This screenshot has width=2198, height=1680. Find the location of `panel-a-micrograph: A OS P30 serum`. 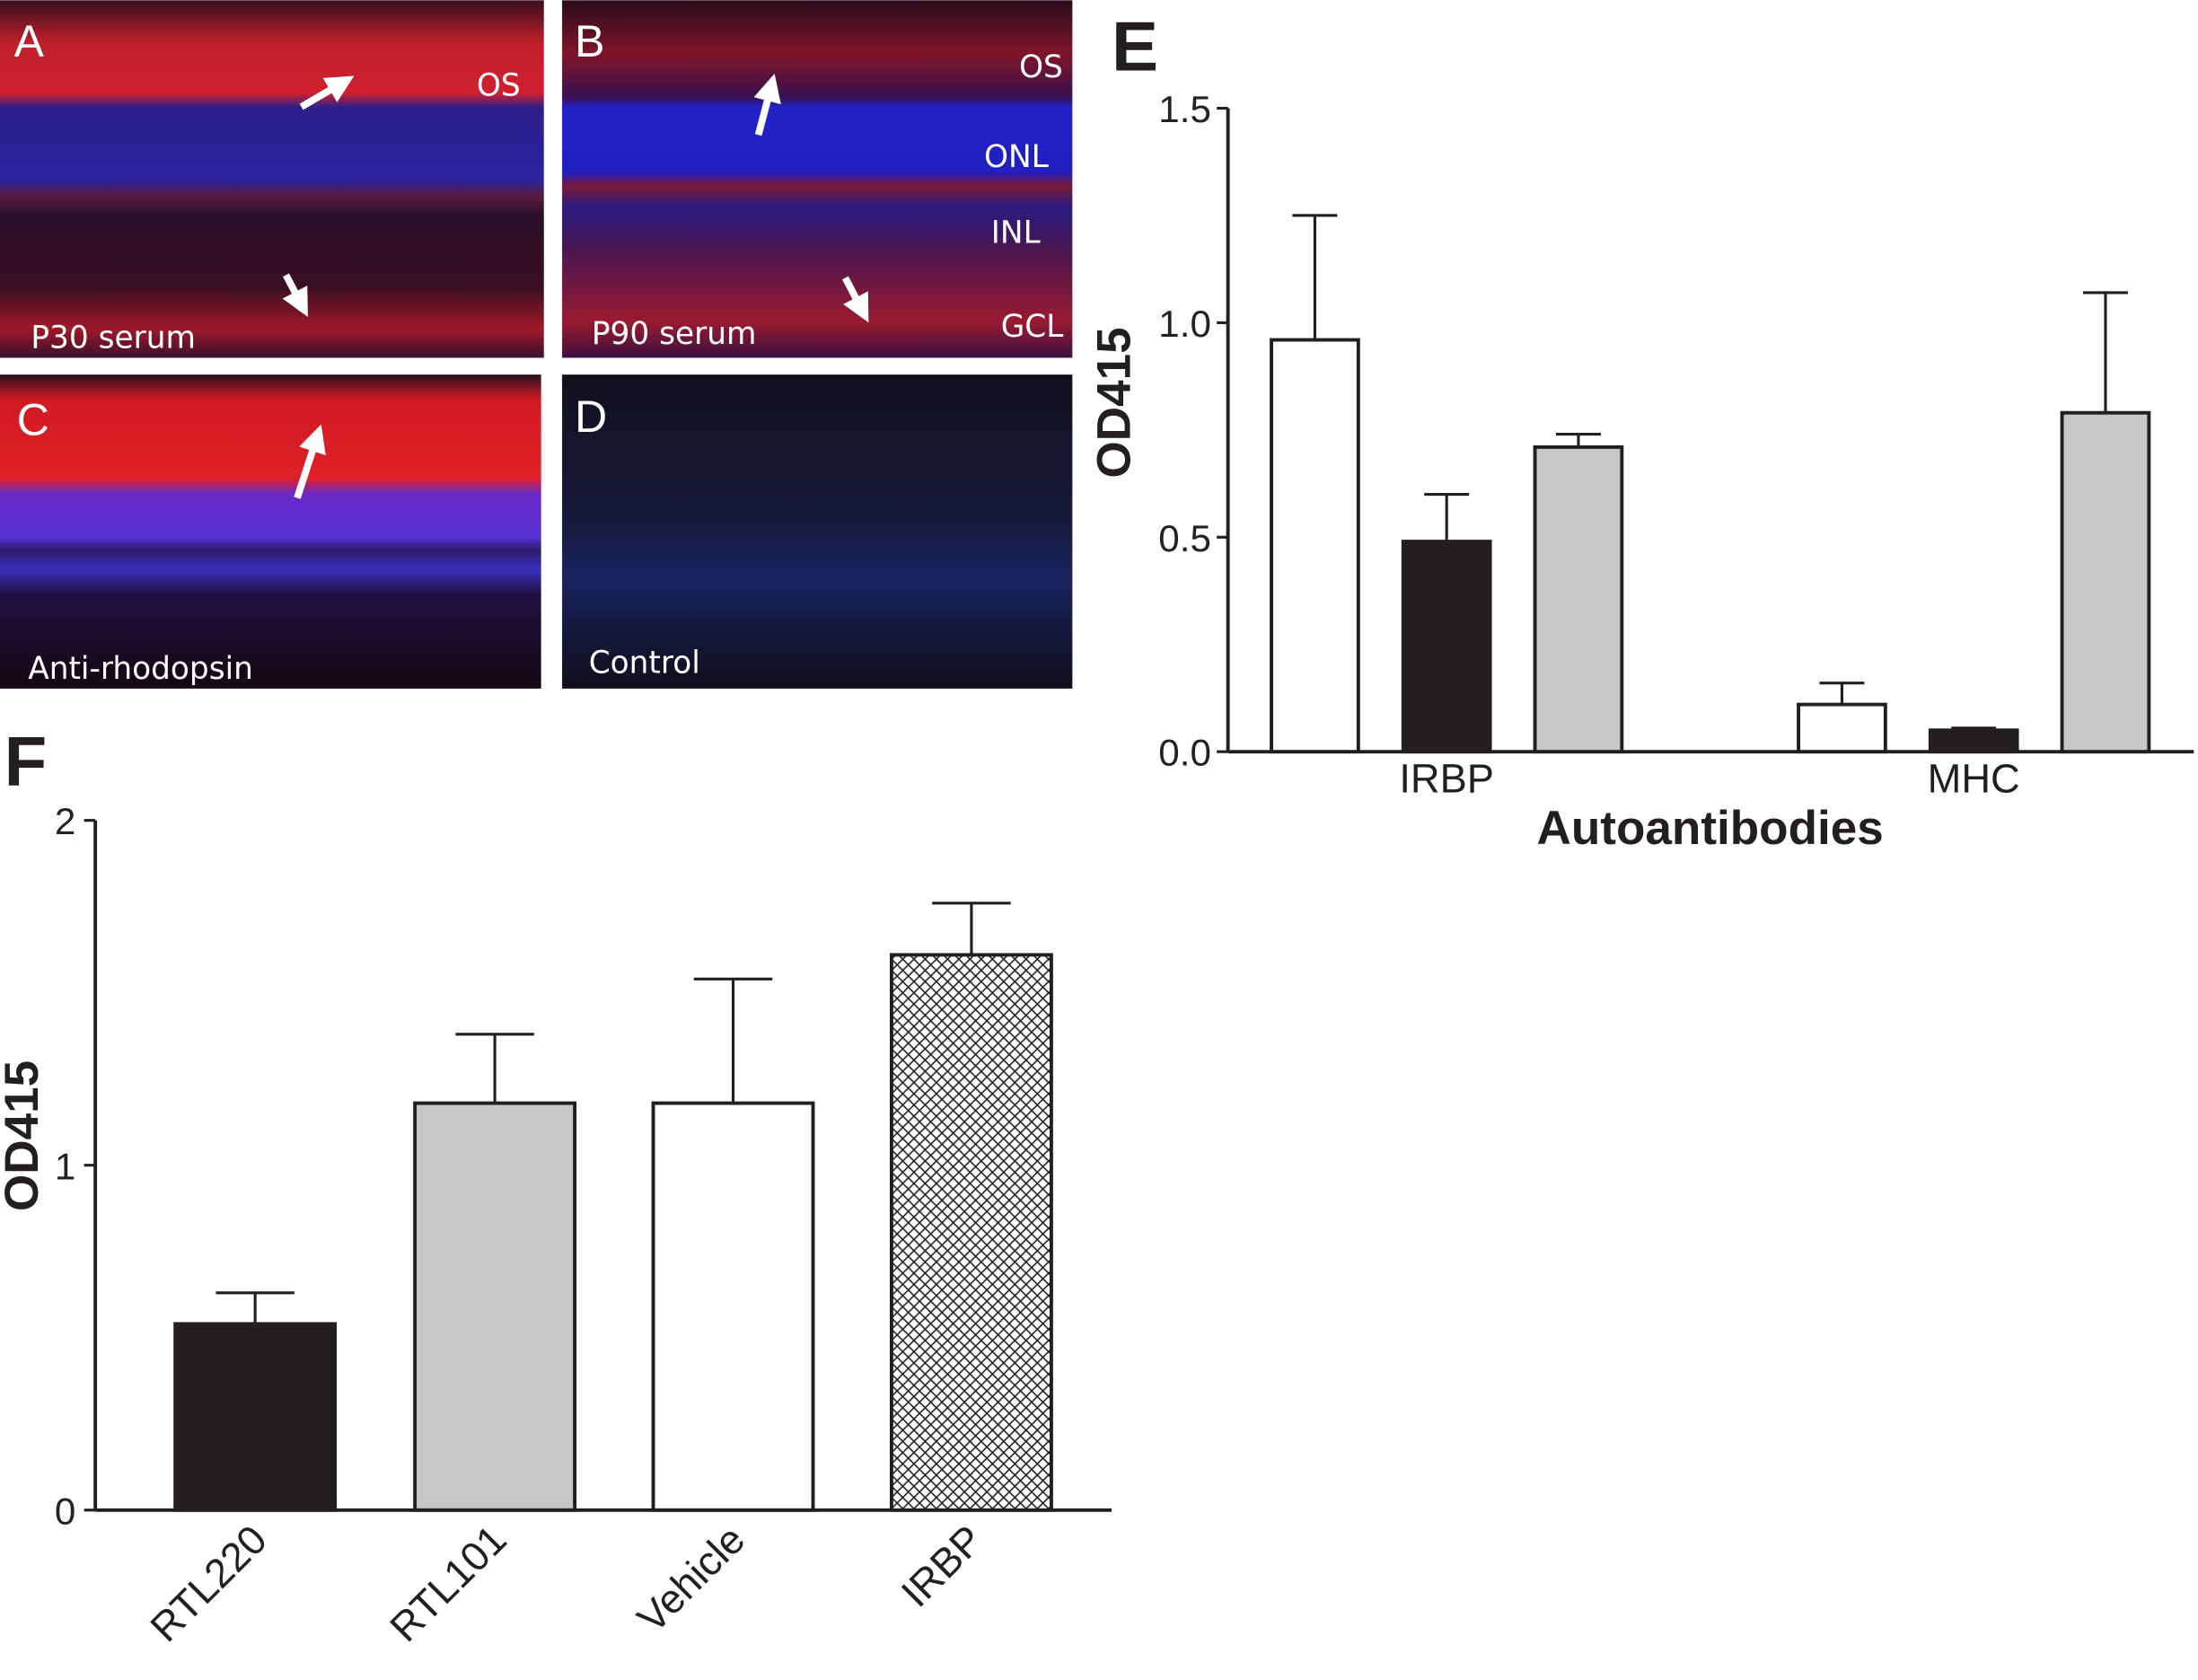

panel-a-micrograph: A OS P30 serum is located at coordinates (272, 179).